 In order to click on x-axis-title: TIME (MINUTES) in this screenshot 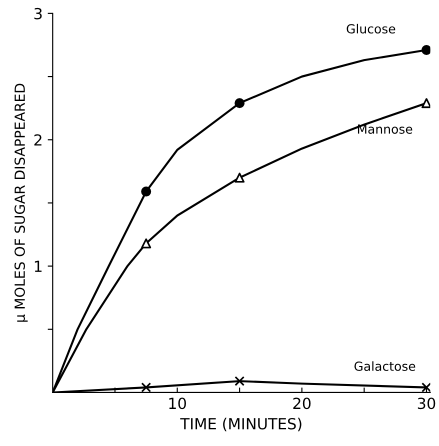, I will do `click(241, 425)`.